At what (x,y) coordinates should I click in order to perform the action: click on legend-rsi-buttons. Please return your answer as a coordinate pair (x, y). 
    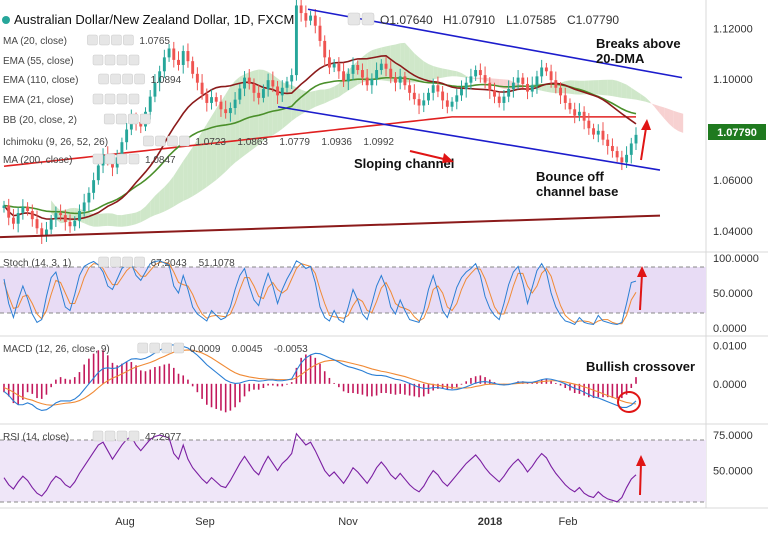
    Looking at the image, I should click on (116, 436).